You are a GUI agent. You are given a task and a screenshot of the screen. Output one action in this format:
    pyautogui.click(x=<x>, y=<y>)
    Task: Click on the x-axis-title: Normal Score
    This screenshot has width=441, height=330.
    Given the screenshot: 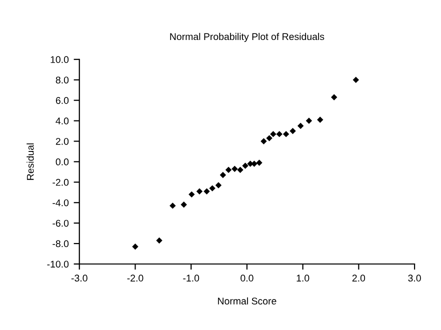 What is the action you would take?
    pyautogui.click(x=247, y=301)
    